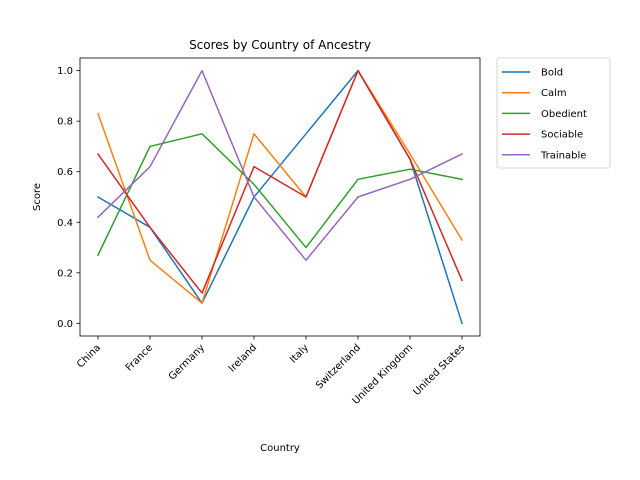 Image resolution: width=640 pixels, height=480 pixels. What do you see at coordinates (564, 114) in the screenshot?
I see `legend-label: Obedient` at bounding box center [564, 114].